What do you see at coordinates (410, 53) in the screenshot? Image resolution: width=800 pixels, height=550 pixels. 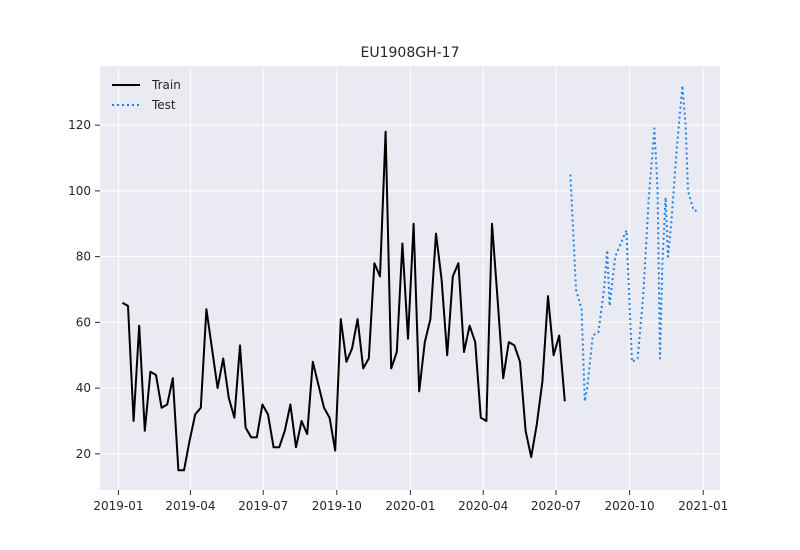 I see `chart-title: EU1908GH-17` at bounding box center [410, 53].